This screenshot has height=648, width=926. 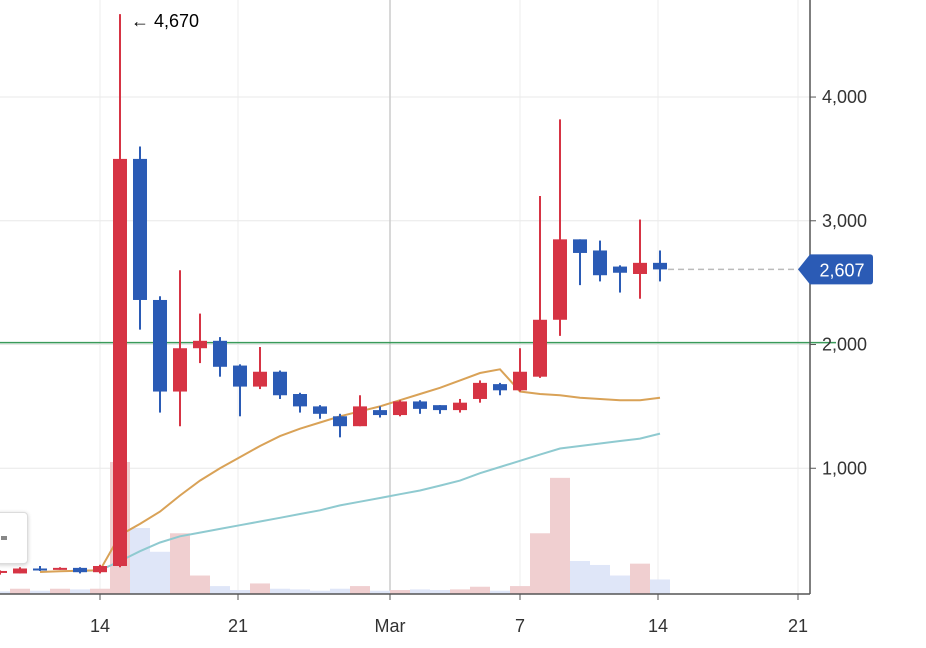 What do you see at coordinates (165, 21) in the screenshot?
I see `high-marker-label: ← 4,670` at bounding box center [165, 21].